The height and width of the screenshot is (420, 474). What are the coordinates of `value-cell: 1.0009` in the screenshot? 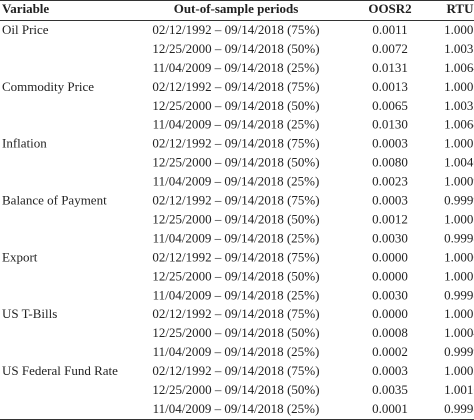 It's located at (459, 181).